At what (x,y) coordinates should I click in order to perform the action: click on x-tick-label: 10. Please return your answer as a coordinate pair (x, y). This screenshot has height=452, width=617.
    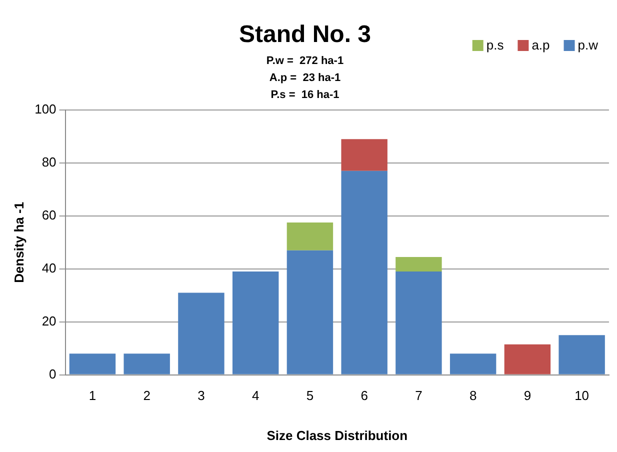
    Looking at the image, I should click on (582, 396).